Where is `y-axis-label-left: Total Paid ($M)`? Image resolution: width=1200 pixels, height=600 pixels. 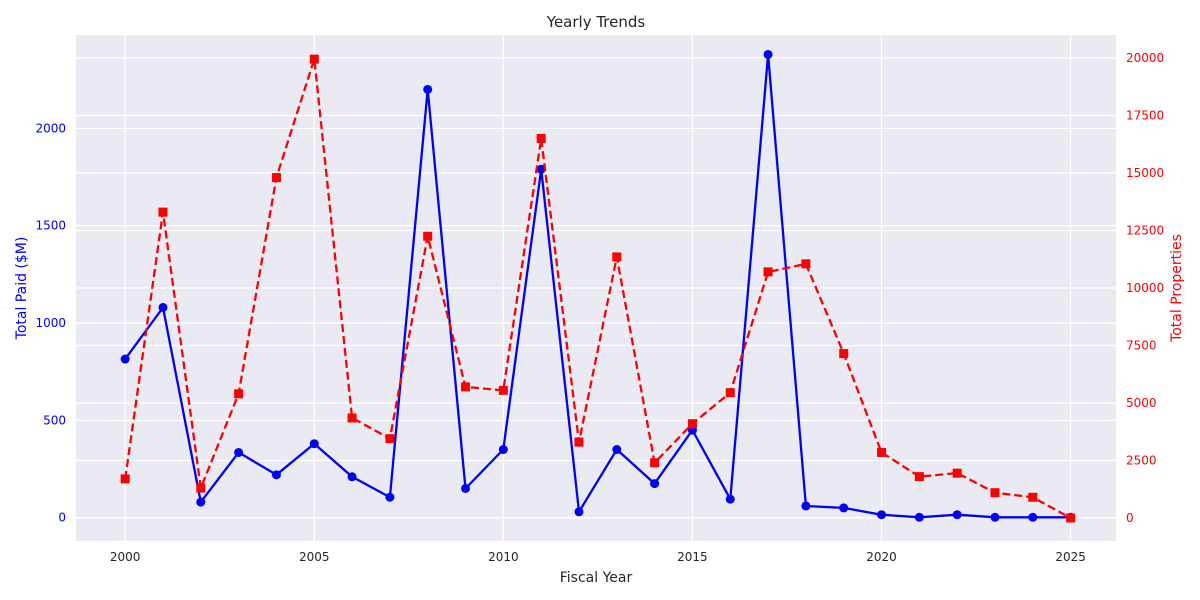 y-axis-label-left: Total Paid ($M) is located at coordinates (22, 289).